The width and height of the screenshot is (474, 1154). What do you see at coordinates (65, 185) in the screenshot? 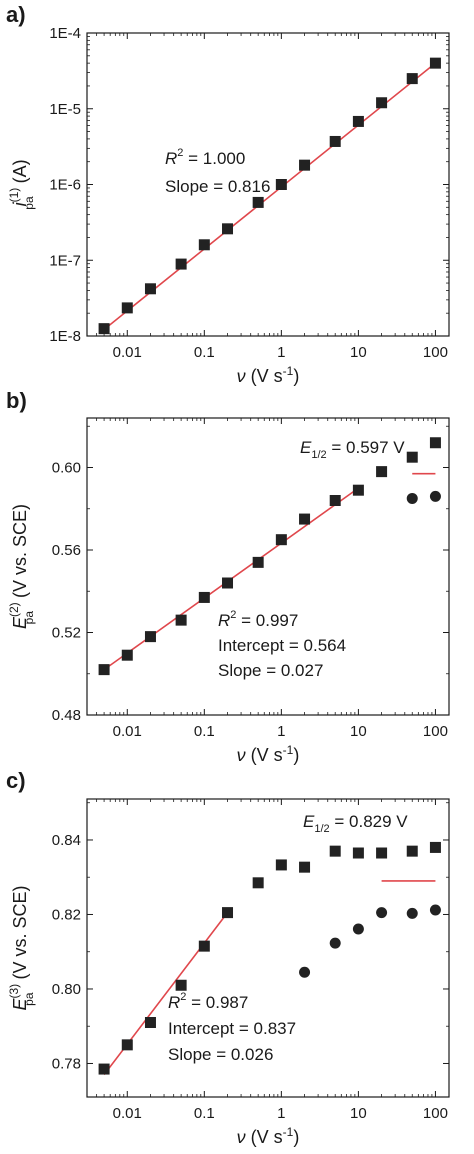
I see `y-tick-label: 1E-6` at bounding box center [65, 185].